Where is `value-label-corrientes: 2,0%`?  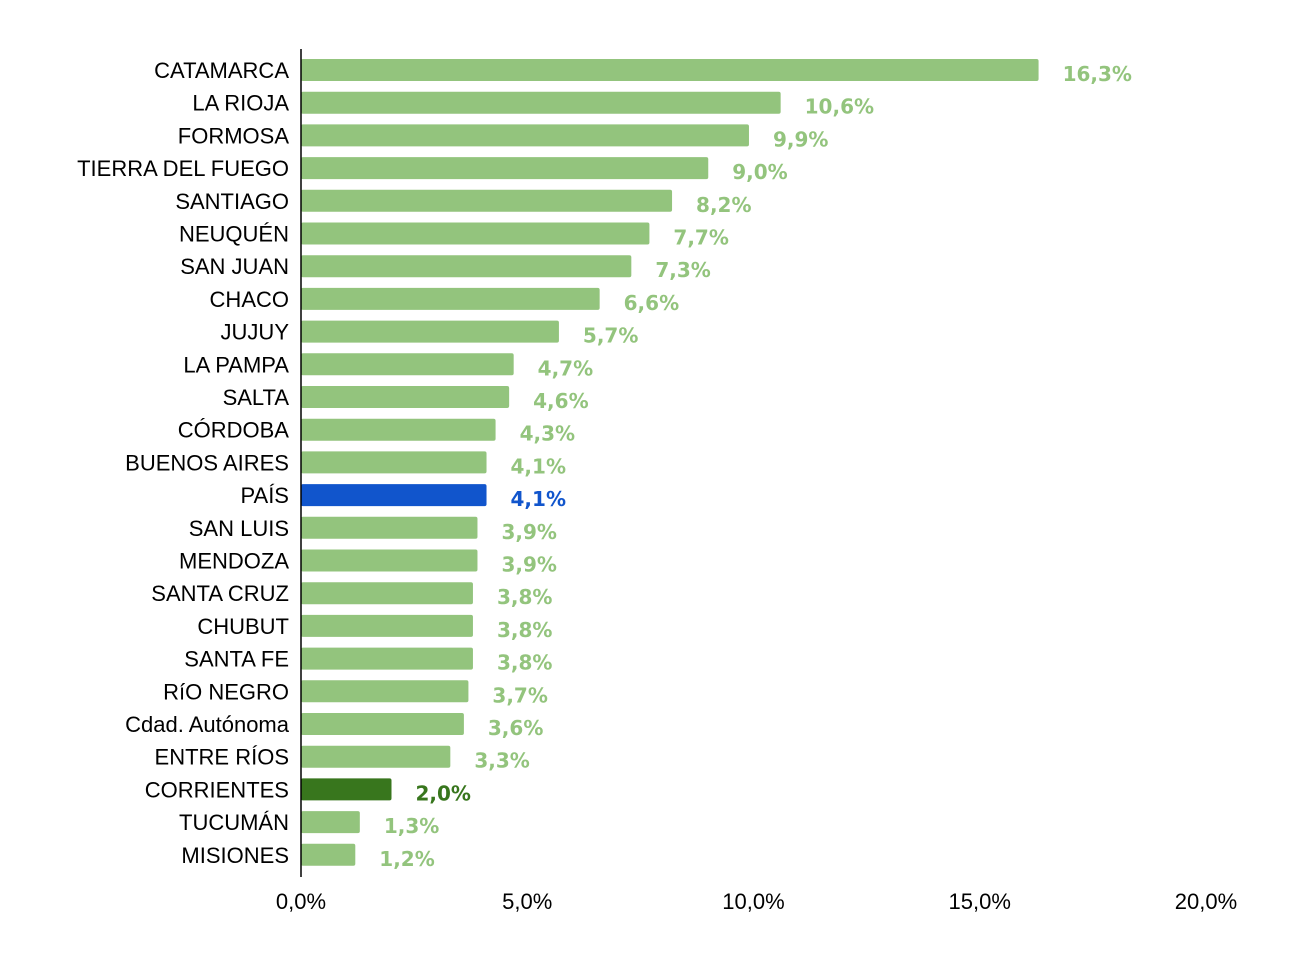 value-label-corrientes: 2,0% is located at coordinates (443, 793).